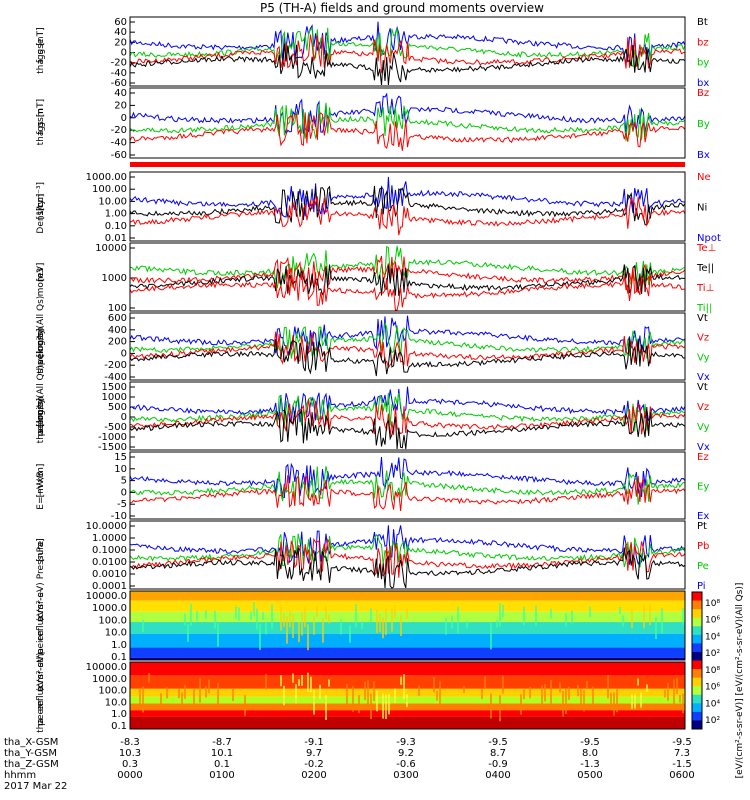  What do you see at coordinates (704, 308) in the screenshot?
I see `legend-Ti||: Ti||` at bounding box center [704, 308].